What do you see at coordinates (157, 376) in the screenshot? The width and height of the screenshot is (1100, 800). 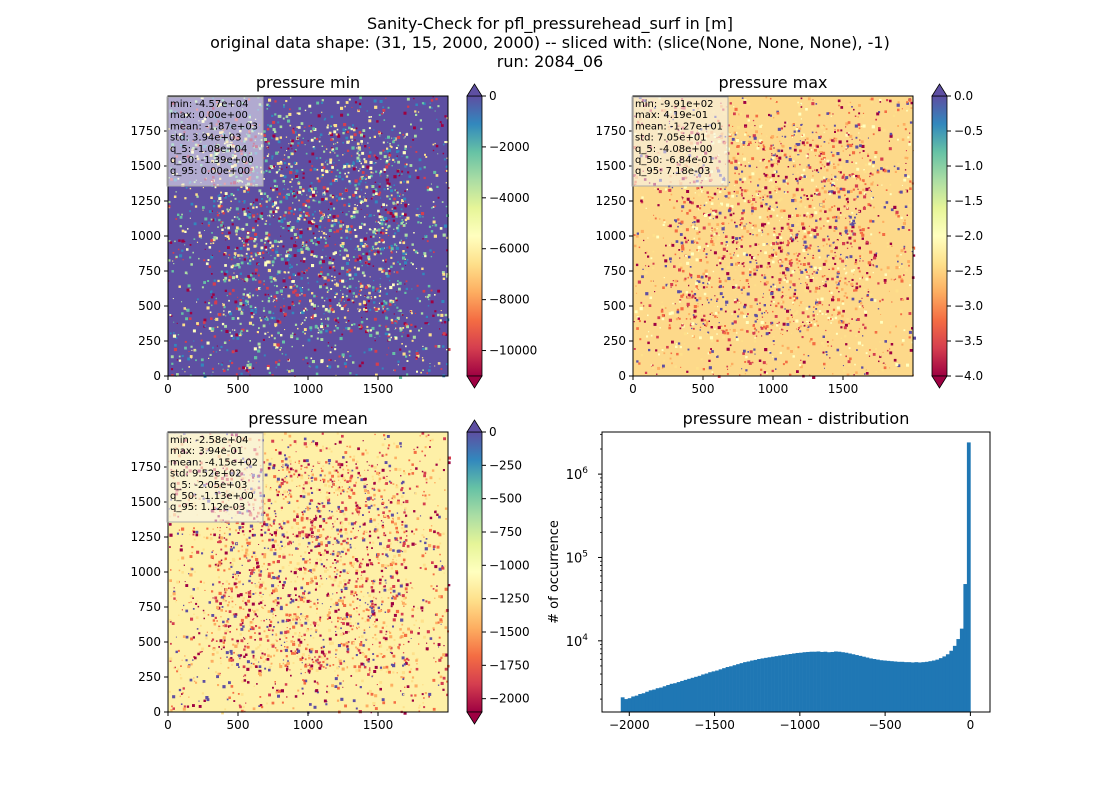 I see `y-tick-label: 0` at bounding box center [157, 376].